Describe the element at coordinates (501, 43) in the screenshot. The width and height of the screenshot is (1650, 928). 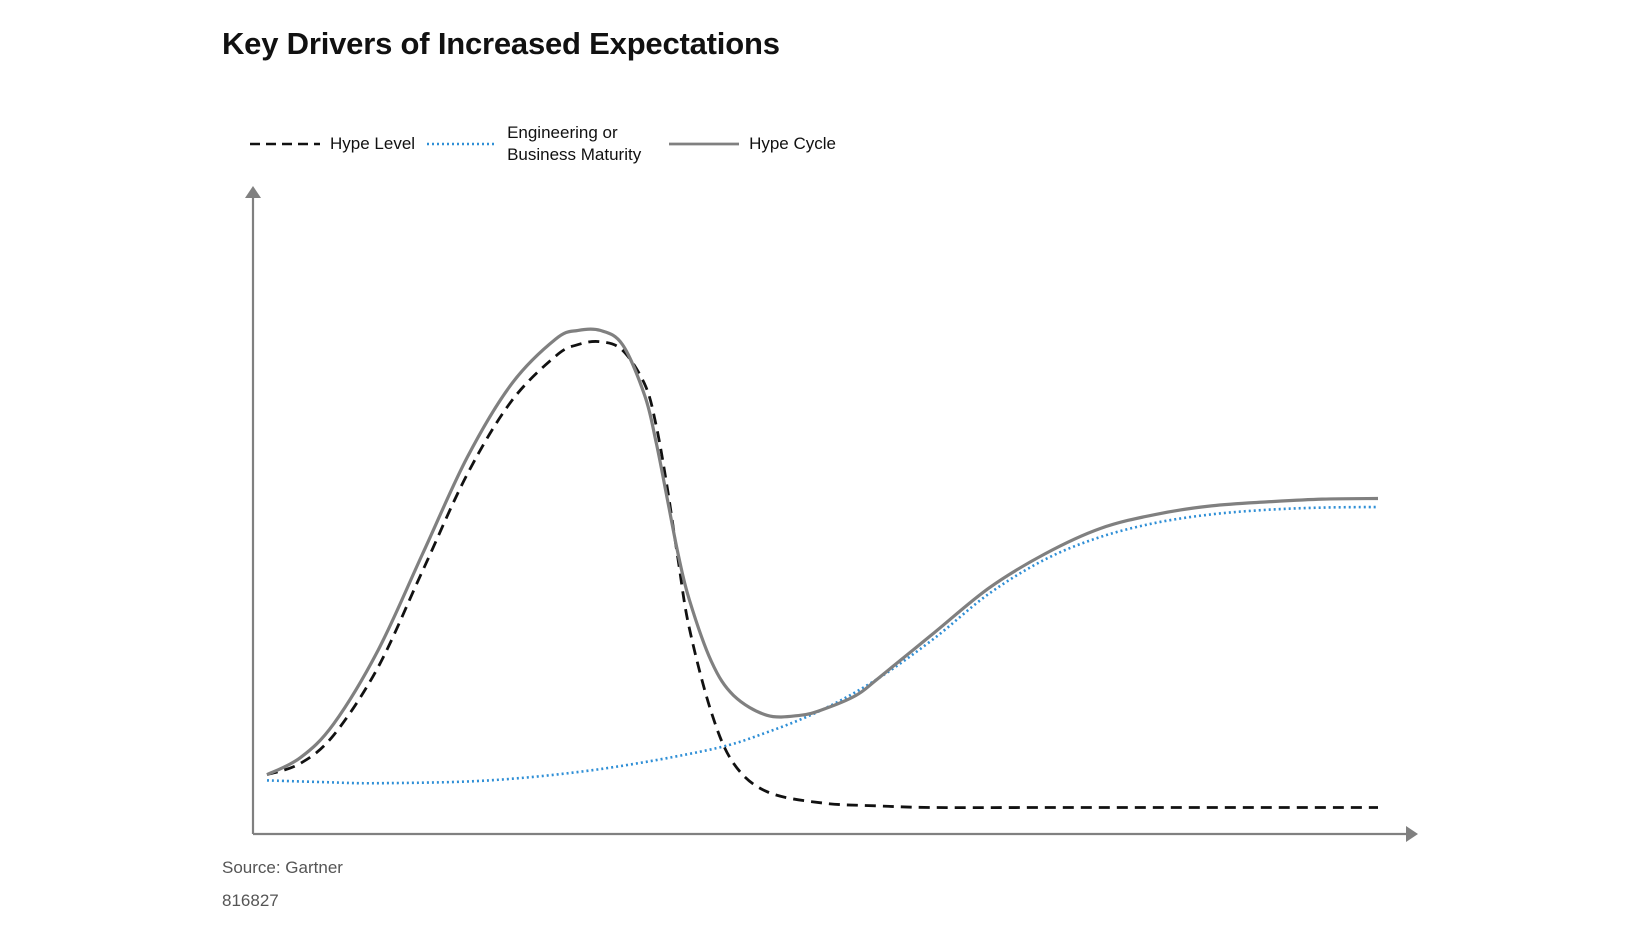
I see `chart-title: Key Drivers of Increased Expectations` at that location.